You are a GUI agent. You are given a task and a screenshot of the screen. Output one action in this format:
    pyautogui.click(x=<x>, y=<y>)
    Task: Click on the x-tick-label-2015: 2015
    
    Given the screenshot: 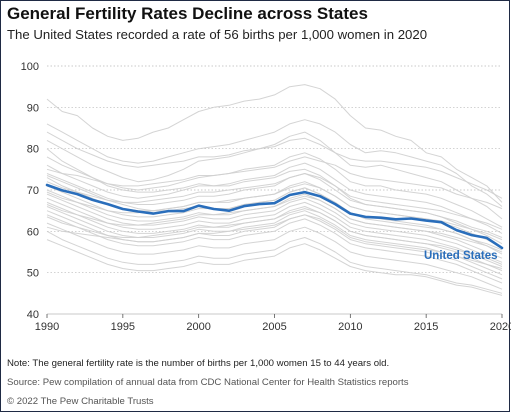 What is the action you would take?
    pyautogui.click(x=426, y=327)
    